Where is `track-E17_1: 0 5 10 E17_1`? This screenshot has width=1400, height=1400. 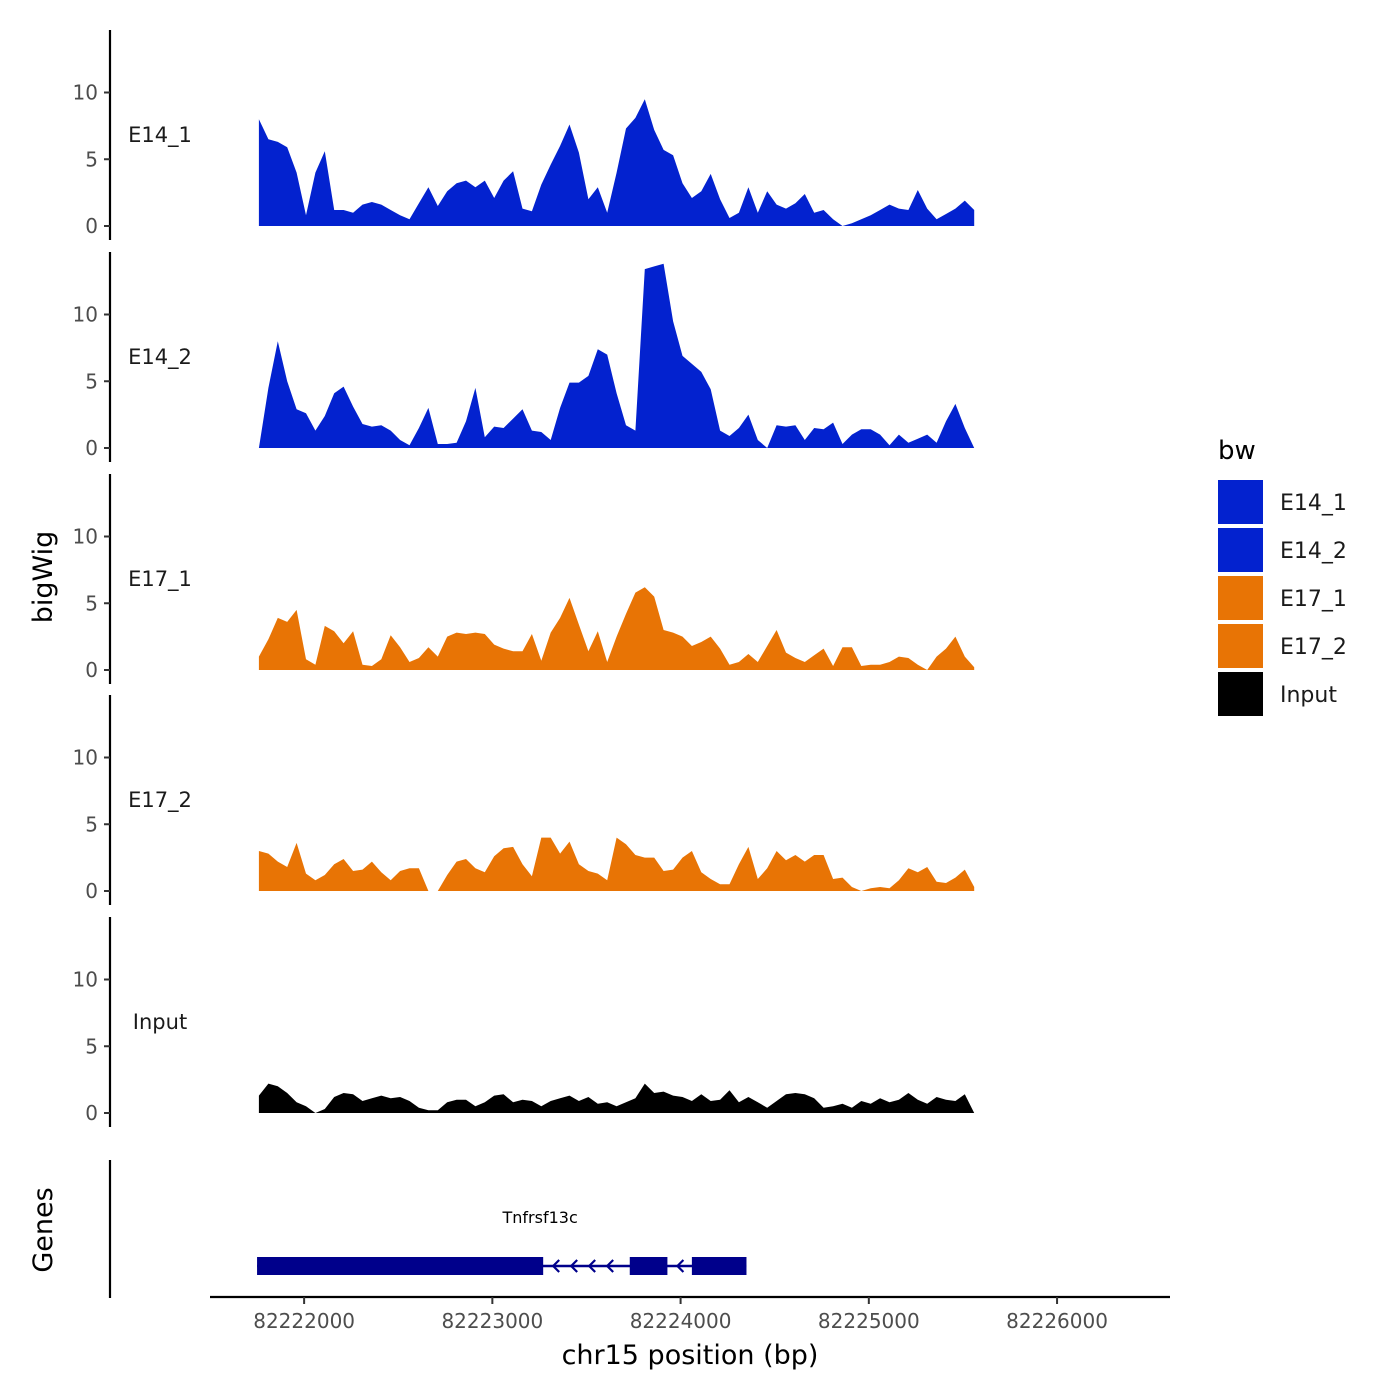 track-E17_1: 0 5 10 E17_1 is located at coordinates (524, 579).